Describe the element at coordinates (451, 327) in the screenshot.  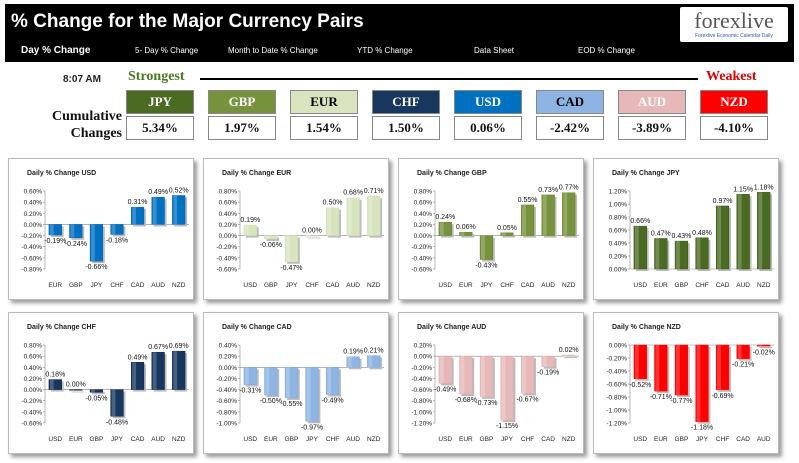
I see `chart-title: Daily % Change AUD` at that location.